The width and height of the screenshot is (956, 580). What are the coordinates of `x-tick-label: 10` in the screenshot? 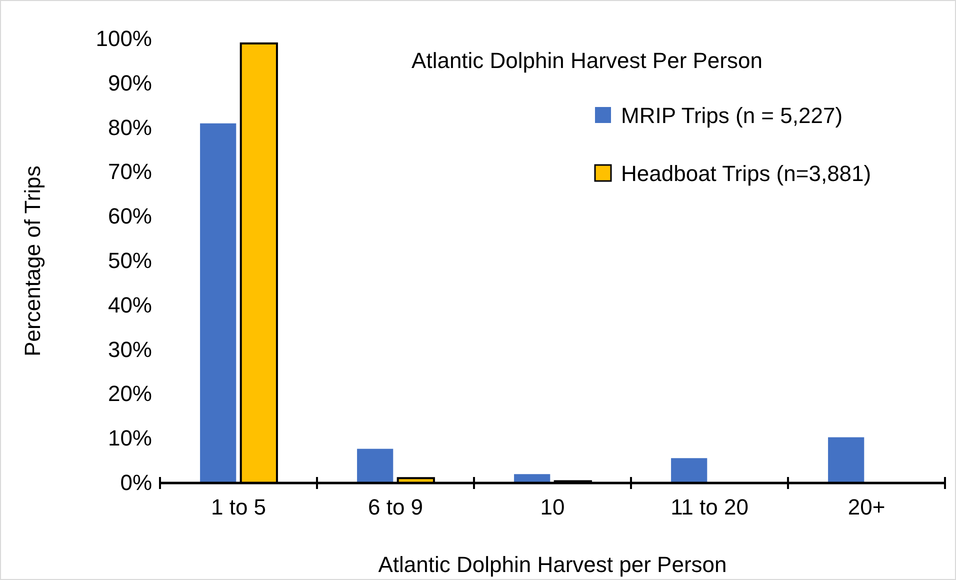 It's located at (552, 507).